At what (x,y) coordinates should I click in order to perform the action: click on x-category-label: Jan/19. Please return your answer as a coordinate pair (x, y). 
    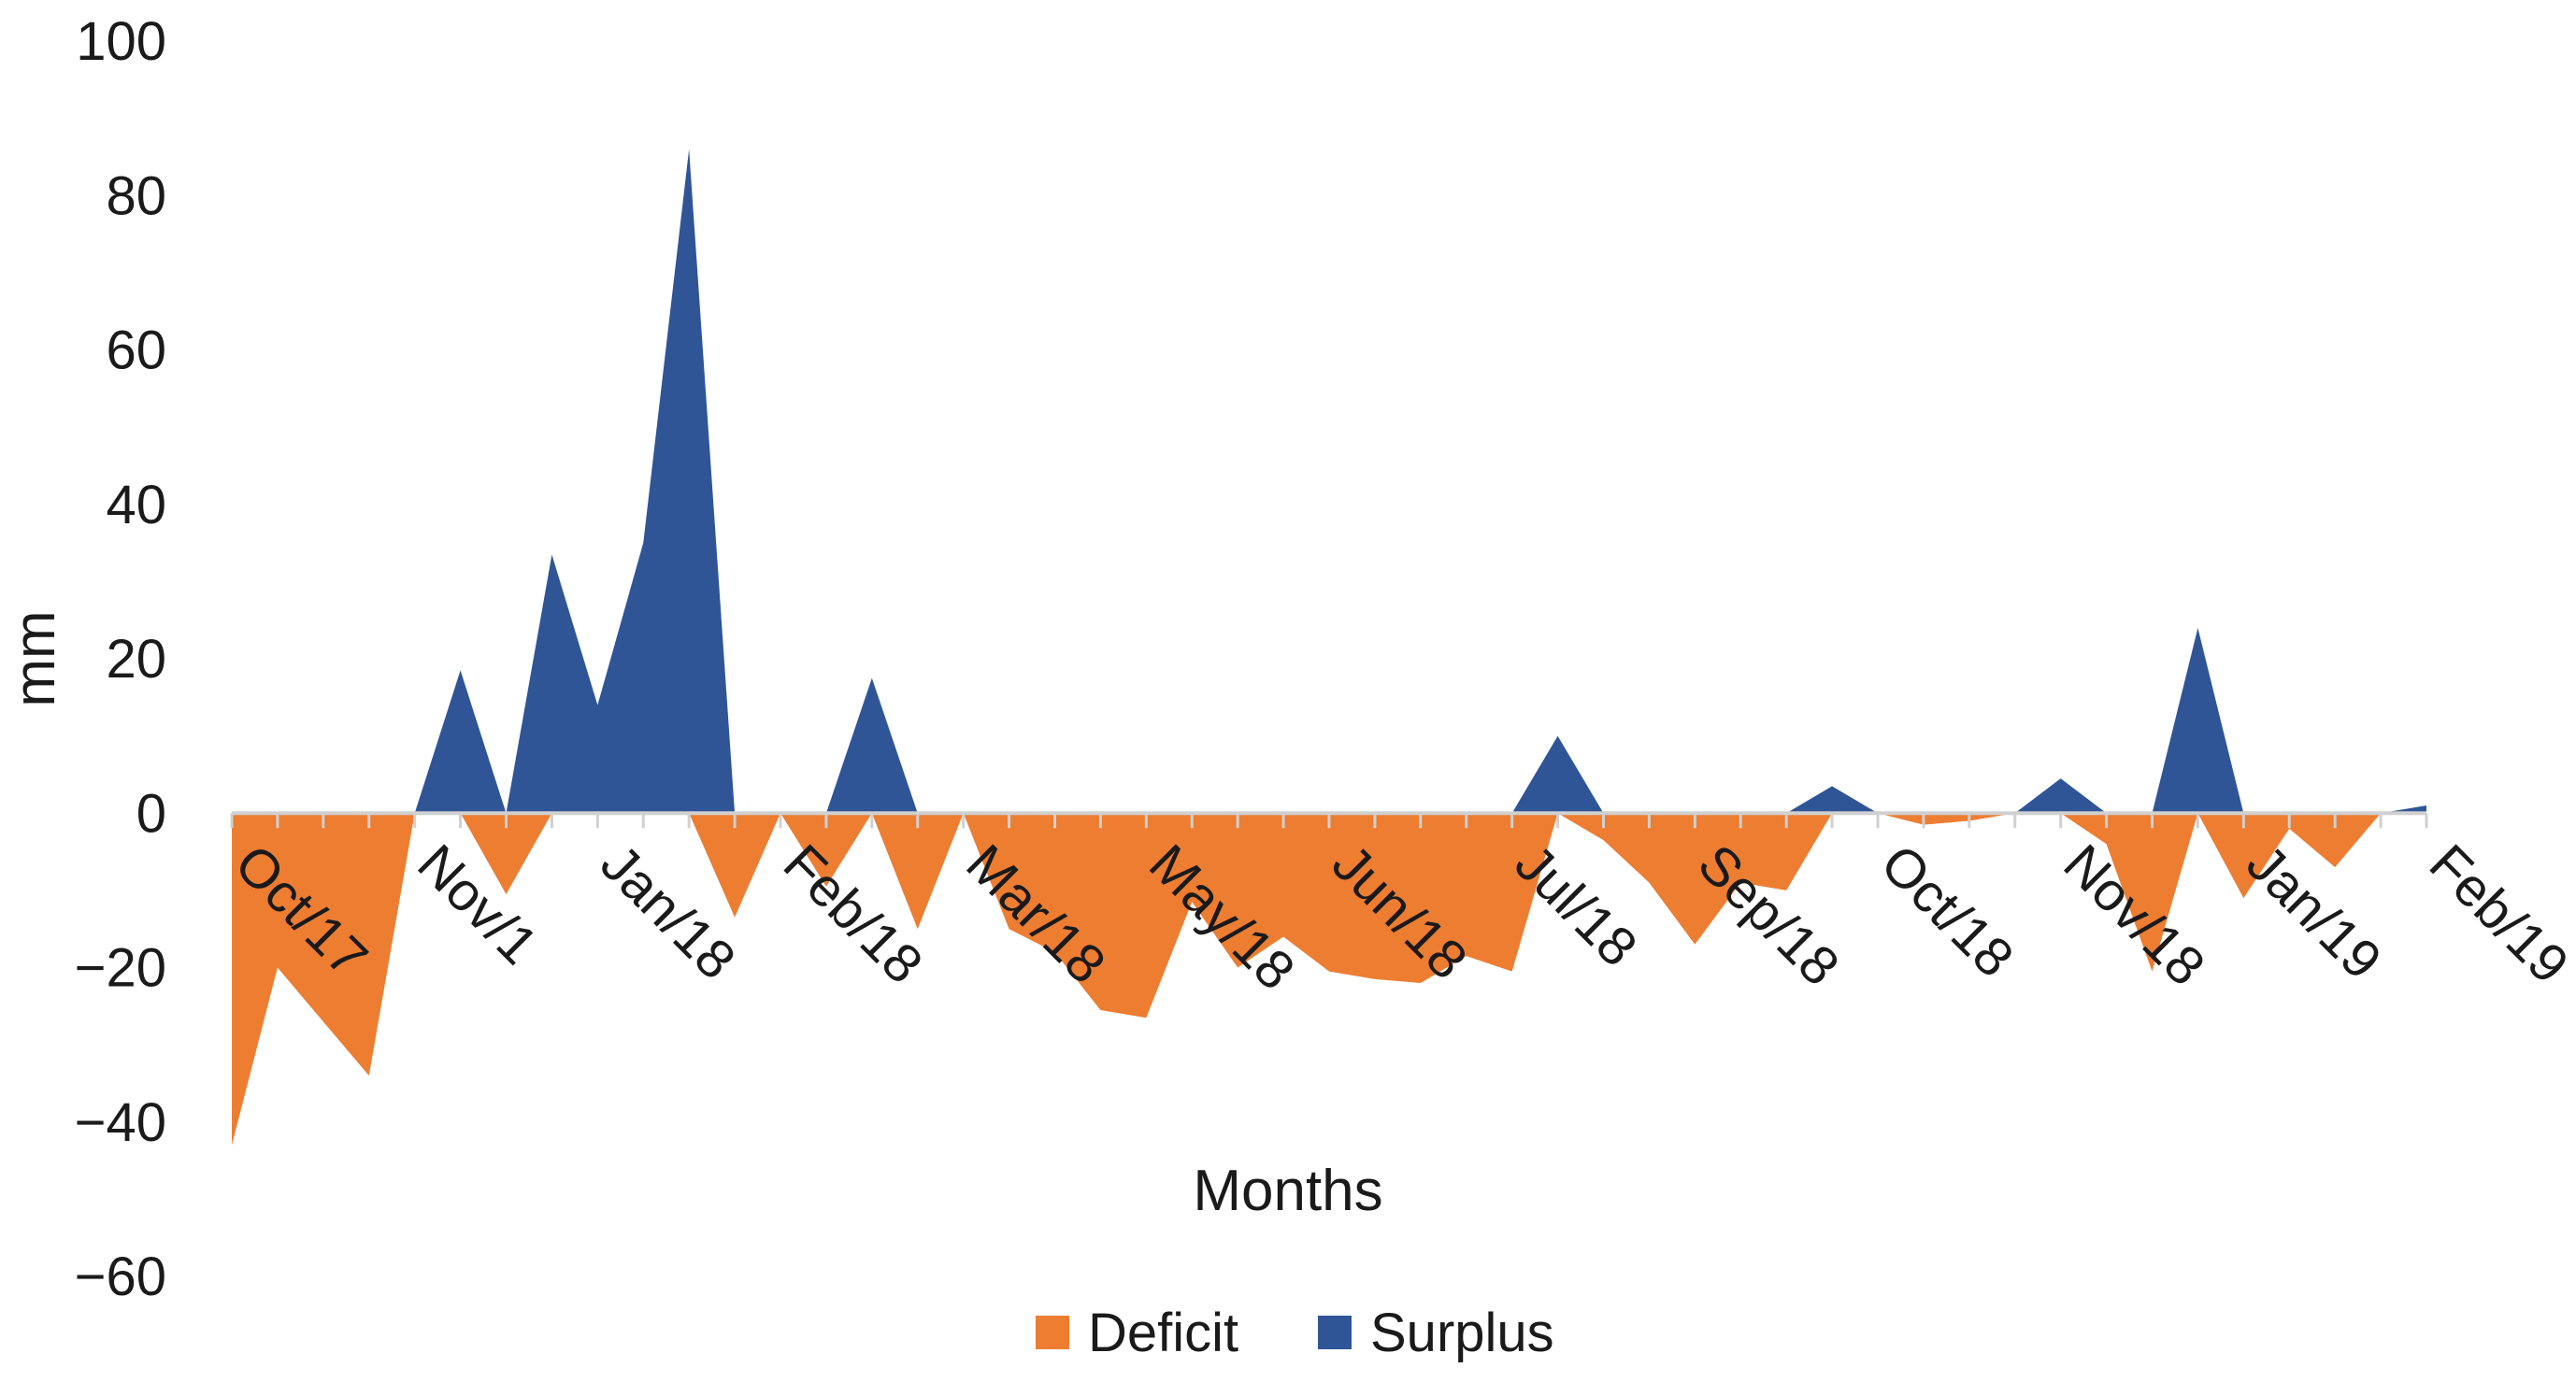
    Looking at the image, I should click on (2314, 911).